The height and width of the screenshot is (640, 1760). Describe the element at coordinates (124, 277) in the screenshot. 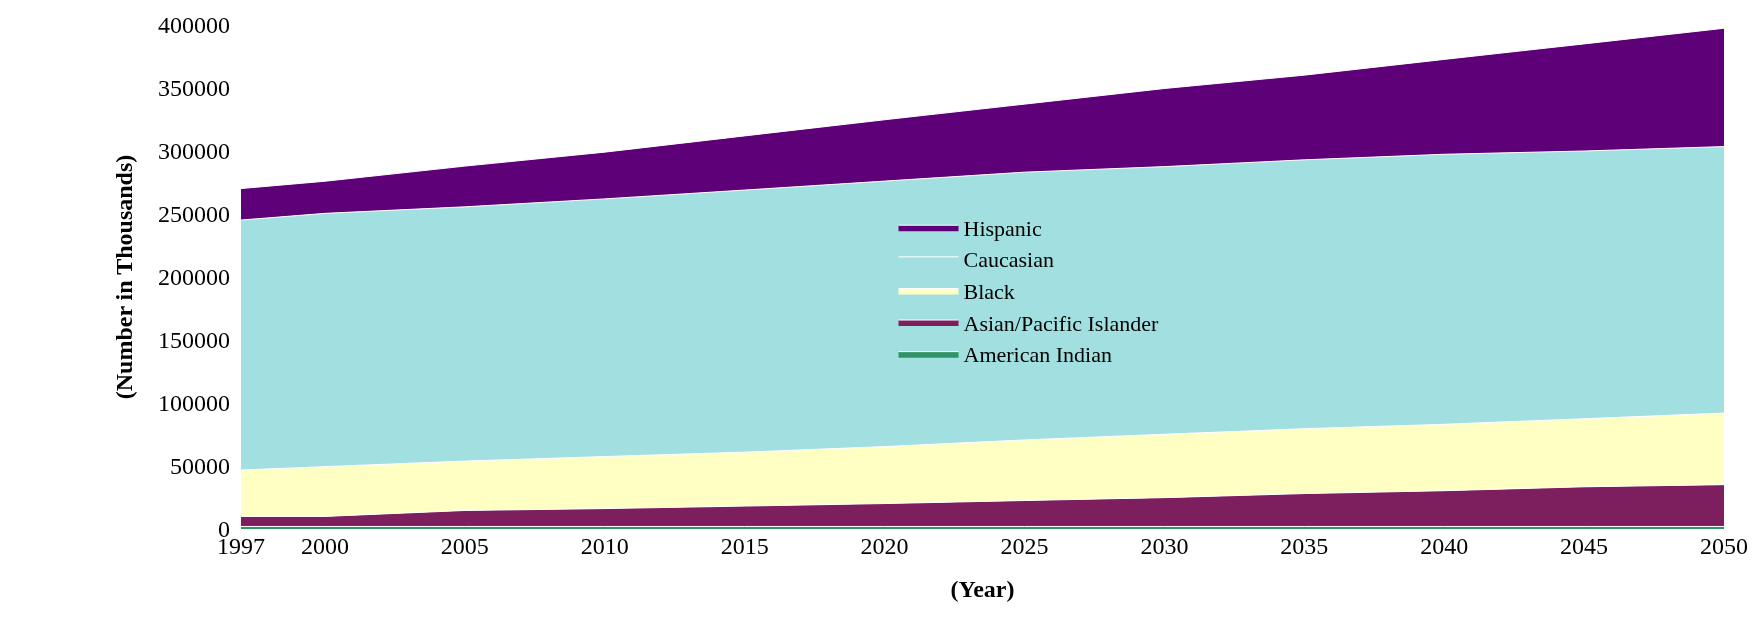

I see `y-axis-title: (Number in Thousands)` at that location.